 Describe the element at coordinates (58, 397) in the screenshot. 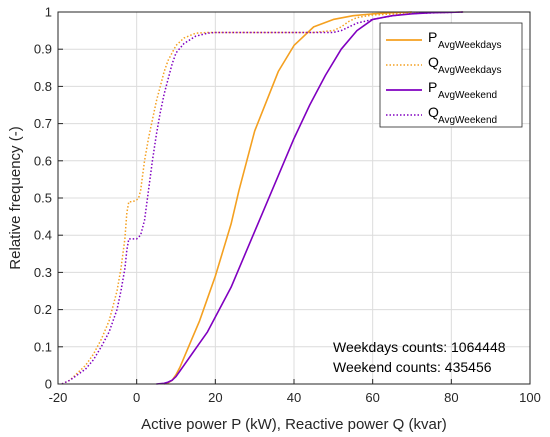

I see `x-tick-label: -20` at that location.